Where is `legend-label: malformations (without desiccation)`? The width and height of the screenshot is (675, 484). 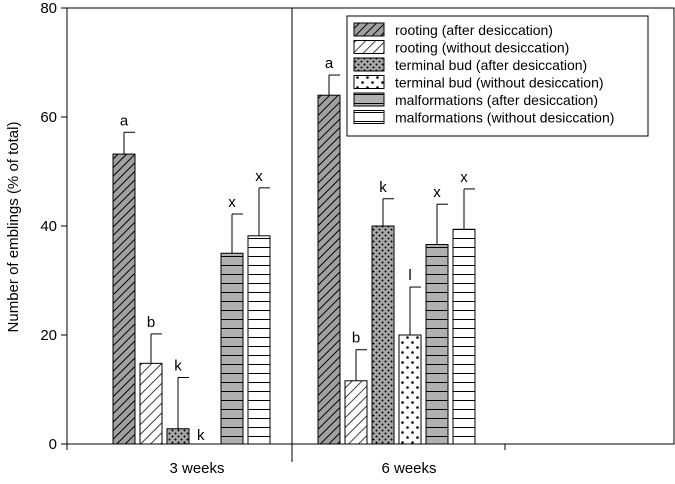
legend-label: malformations (without desiccation) is located at coordinates (504, 118).